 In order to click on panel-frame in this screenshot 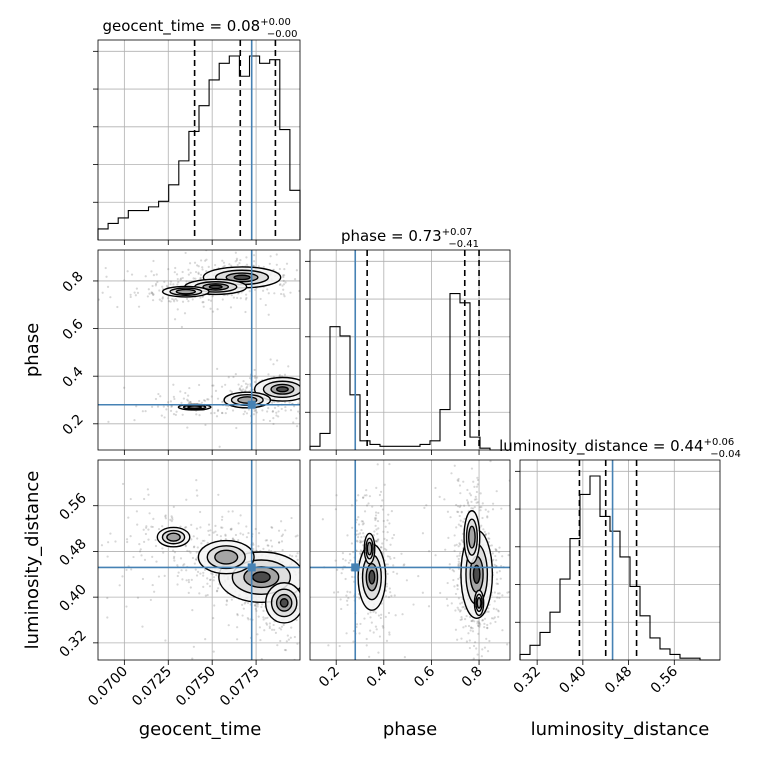, I will do `click(410, 560)`.